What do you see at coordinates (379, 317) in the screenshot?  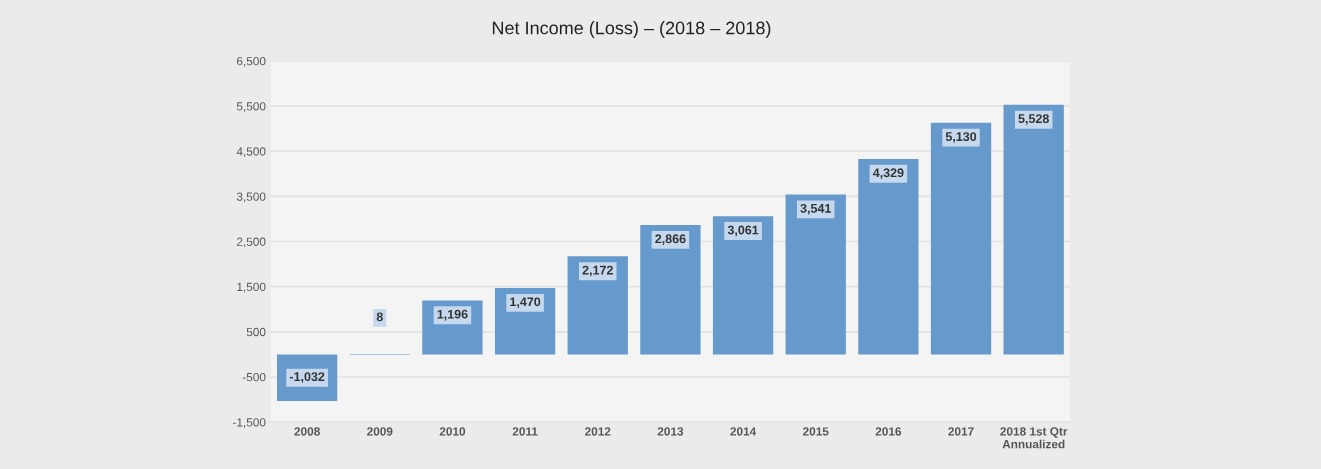 I see `data-label: 8` at bounding box center [379, 317].